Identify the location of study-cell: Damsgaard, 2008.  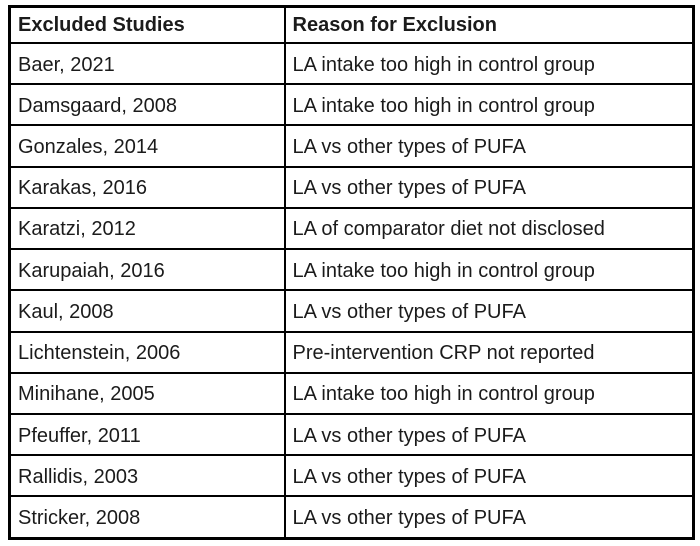
(147, 105).